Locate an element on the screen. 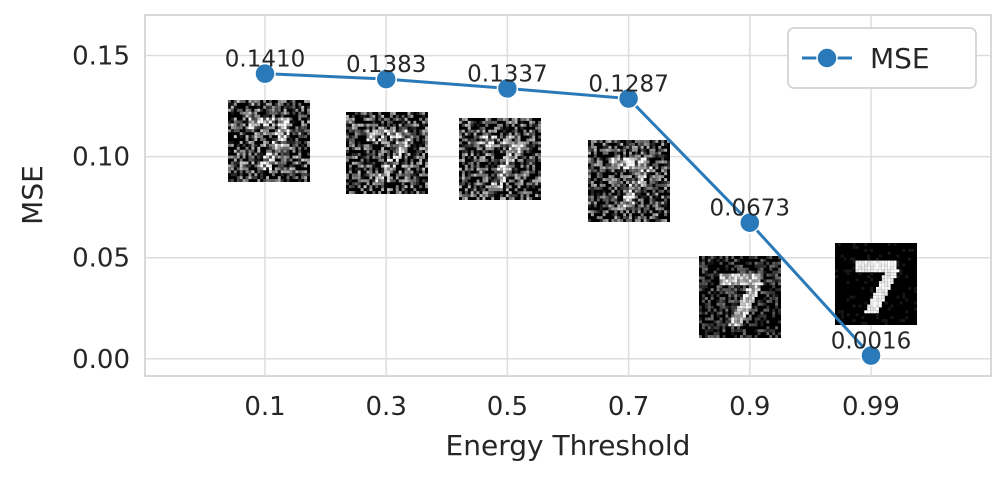 This screenshot has height=479, width=1007. y-tick-label: 0.10 is located at coordinates (101, 158).